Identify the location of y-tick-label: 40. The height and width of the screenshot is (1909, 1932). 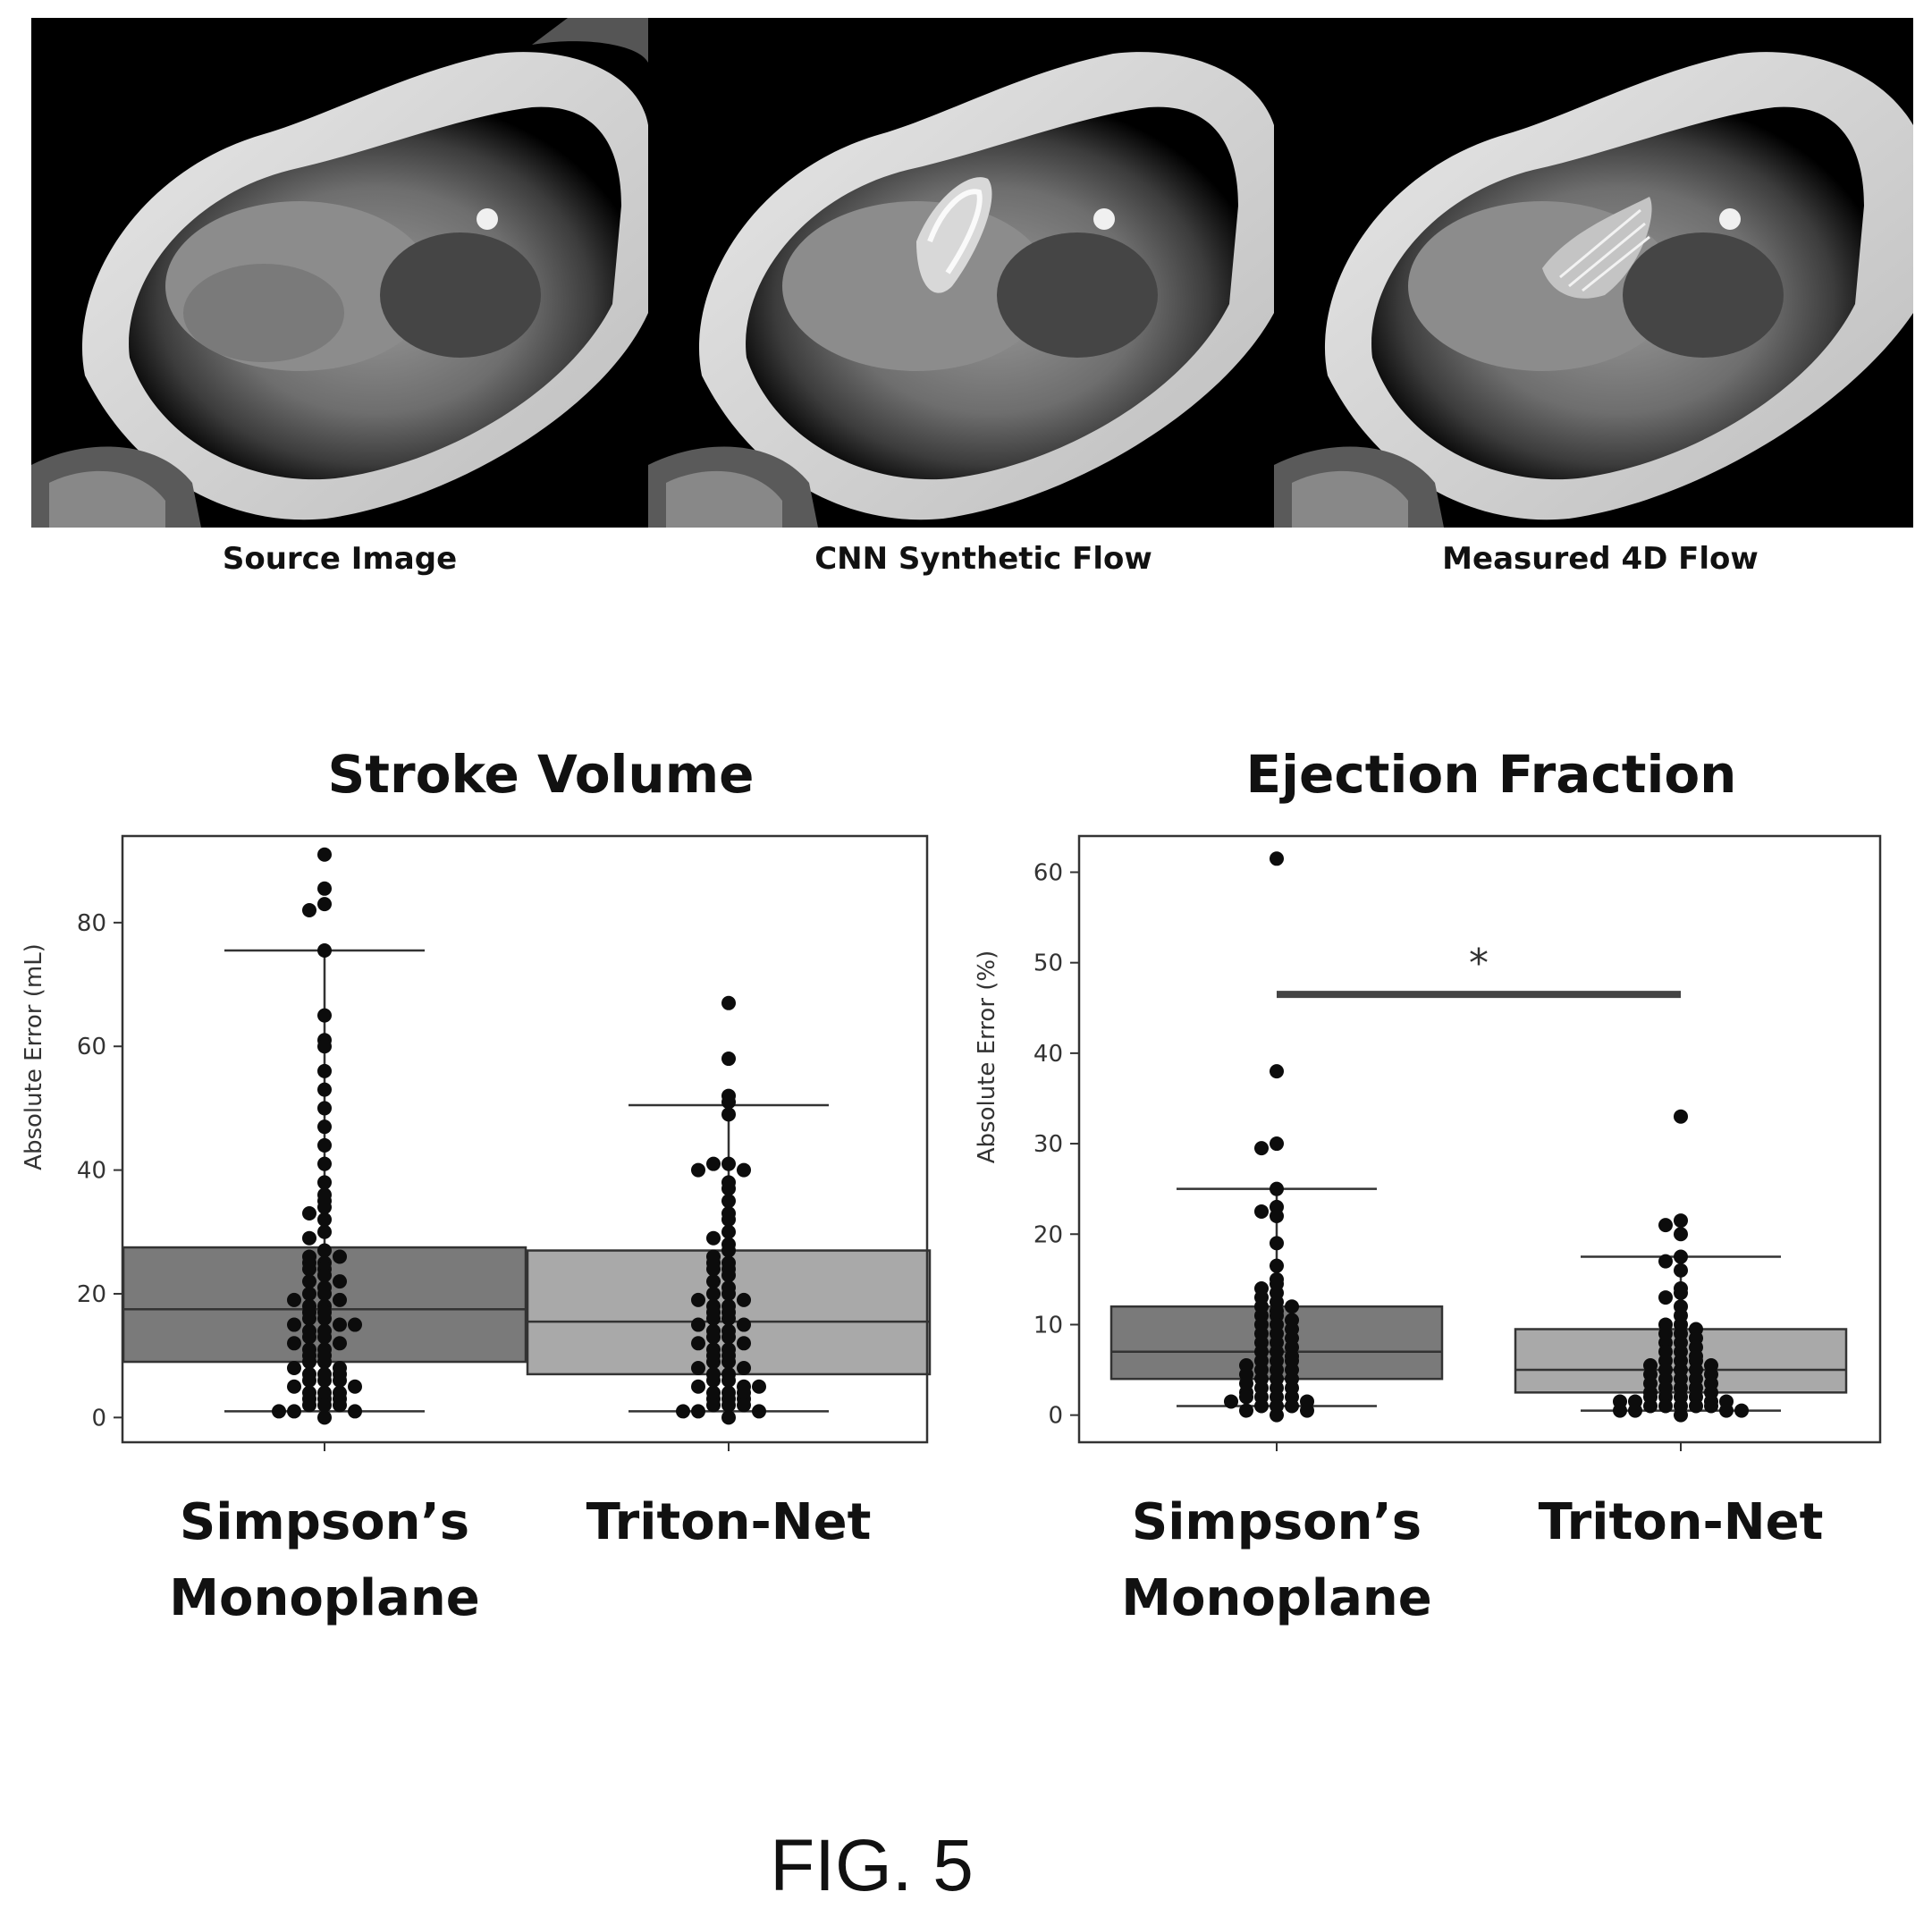
(1048, 1054).